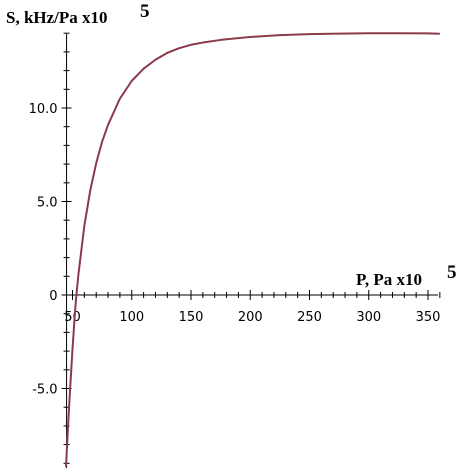 The width and height of the screenshot is (474, 474). Describe the element at coordinates (389, 279) in the screenshot. I see `x-axis-title: P, Pa x10` at that location.